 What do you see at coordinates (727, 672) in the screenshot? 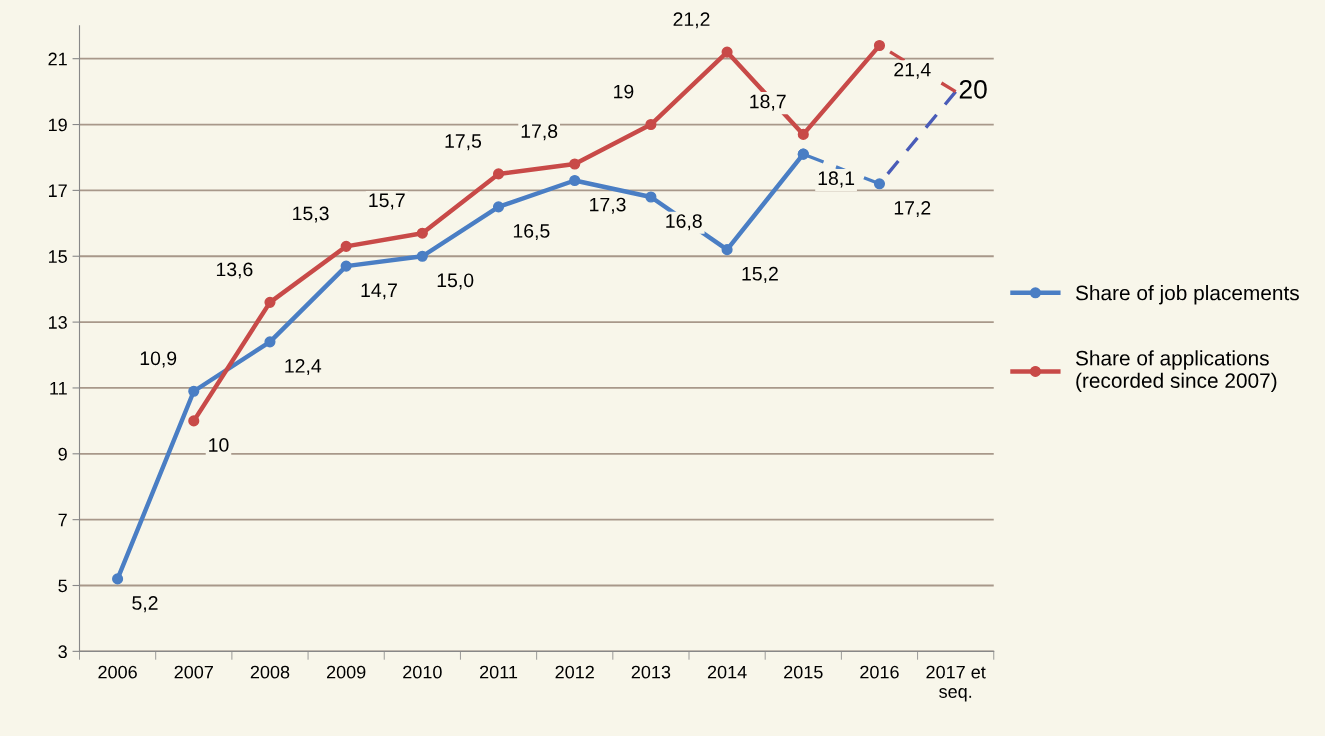
I see `x-tick-label: 2014` at bounding box center [727, 672].